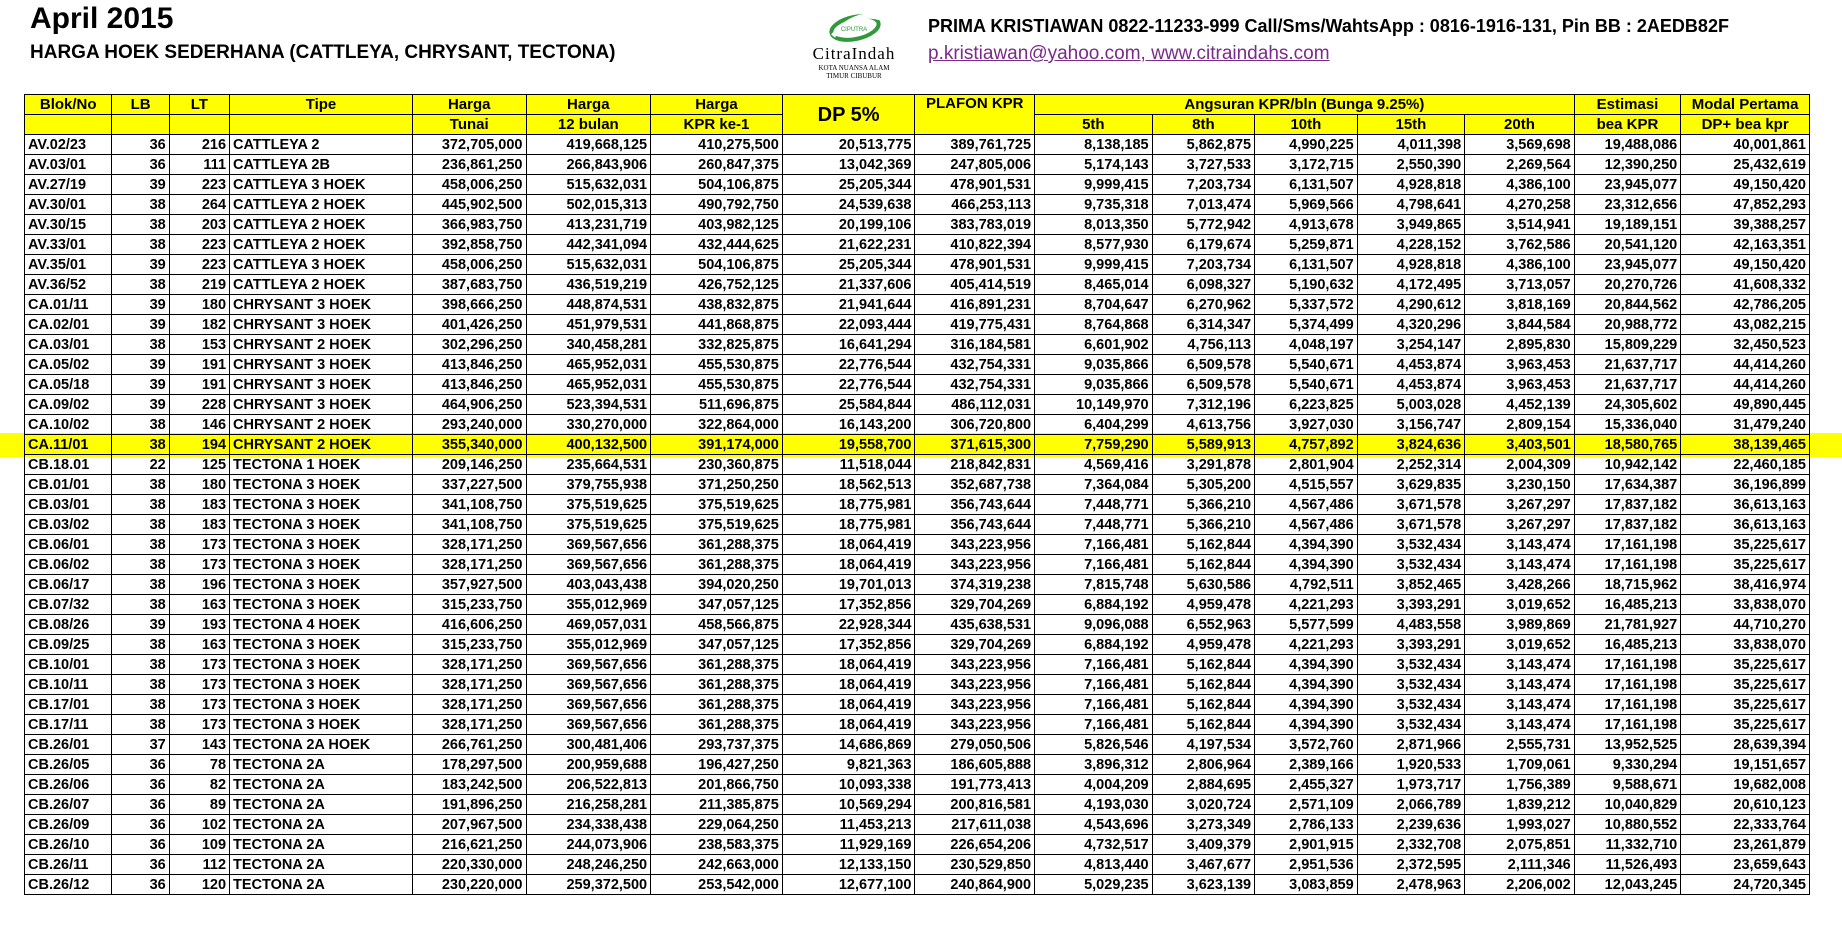 This screenshot has height=933, width=1842. What do you see at coordinates (1519, 204) in the screenshot?
I see `cell-angsuran-20th: 4,270,258` at bounding box center [1519, 204].